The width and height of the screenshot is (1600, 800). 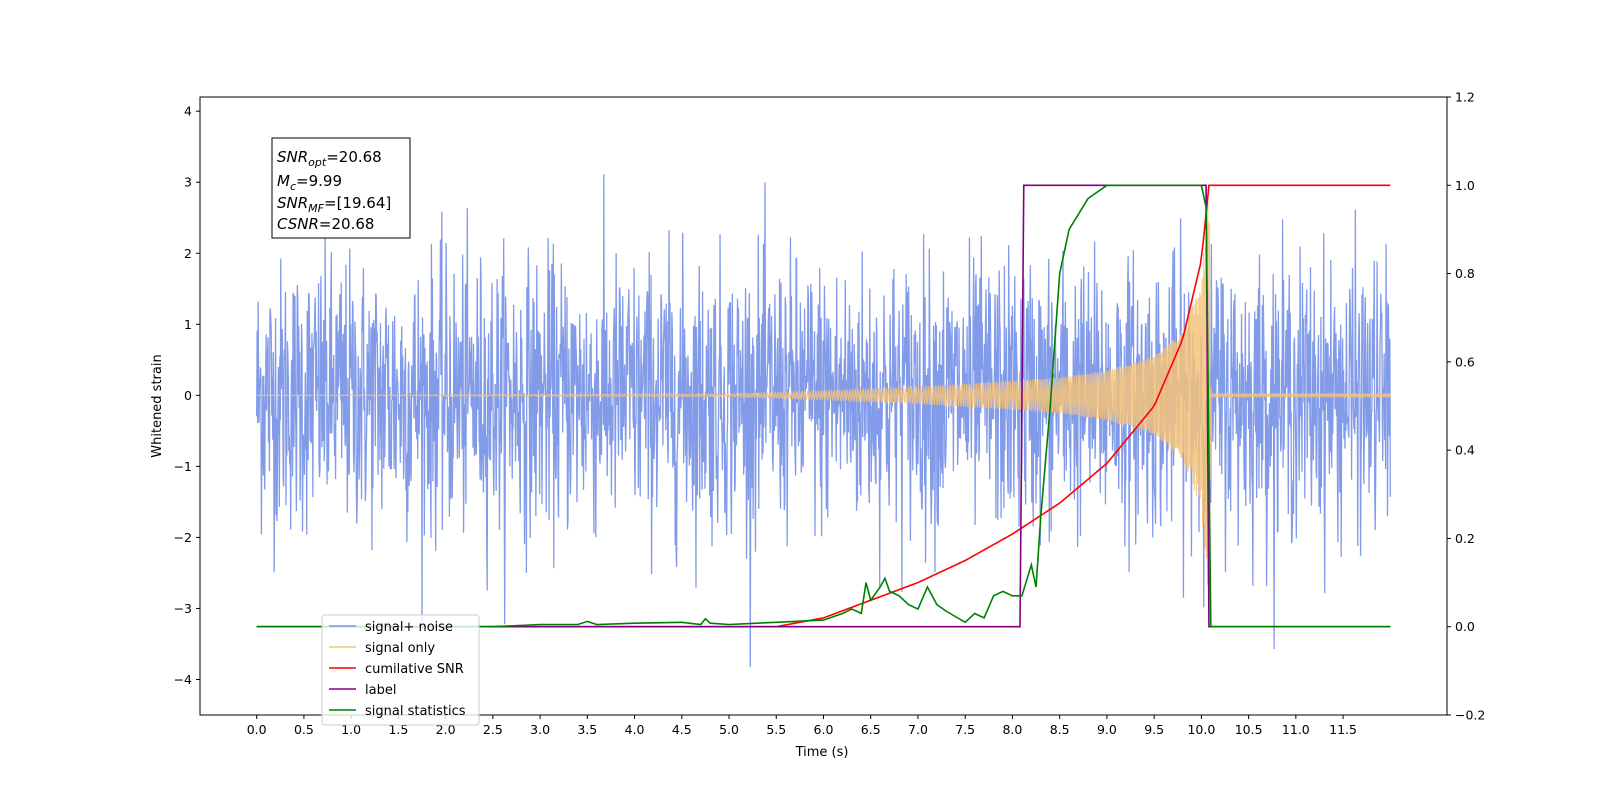 What do you see at coordinates (493, 729) in the screenshot?
I see `x-tick-label: 2.5` at bounding box center [493, 729].